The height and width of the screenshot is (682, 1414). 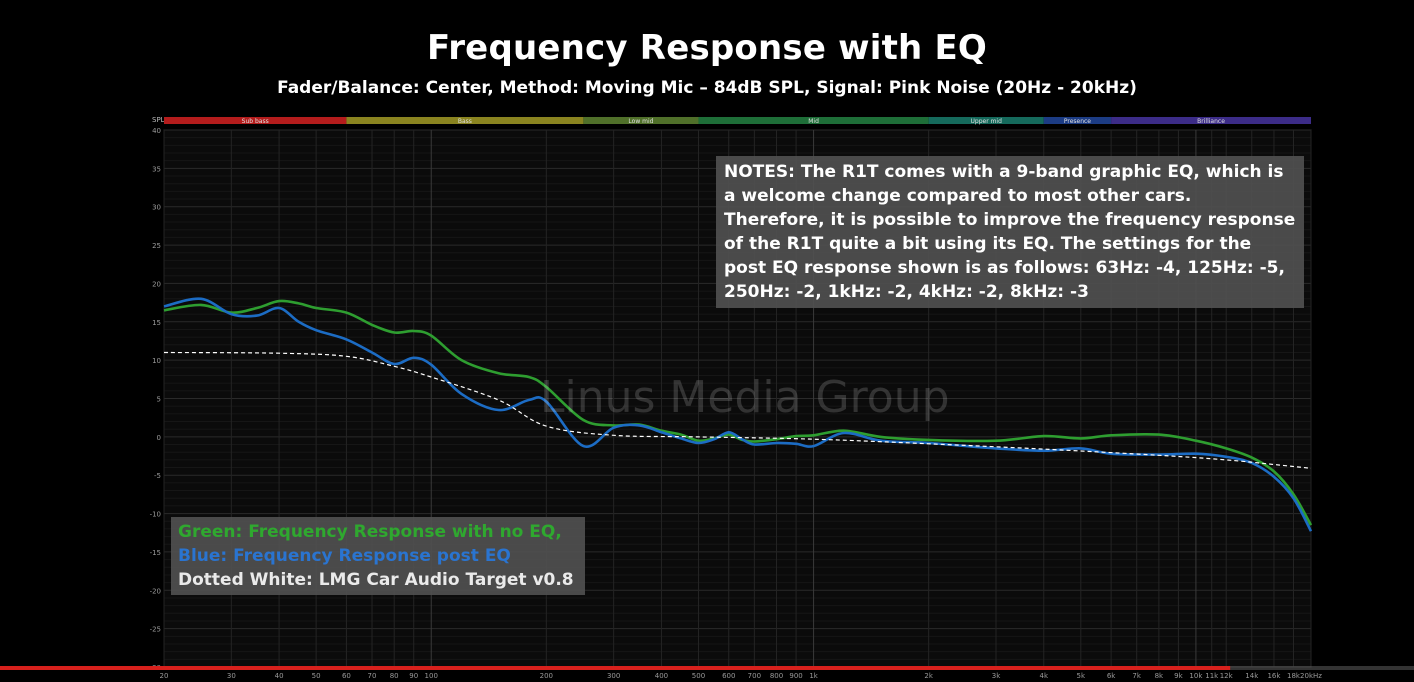 What do you see at coordinates (164, 676) in the screenshot?
I see `x-tick-label: 20` at bounding box center [164, 676].